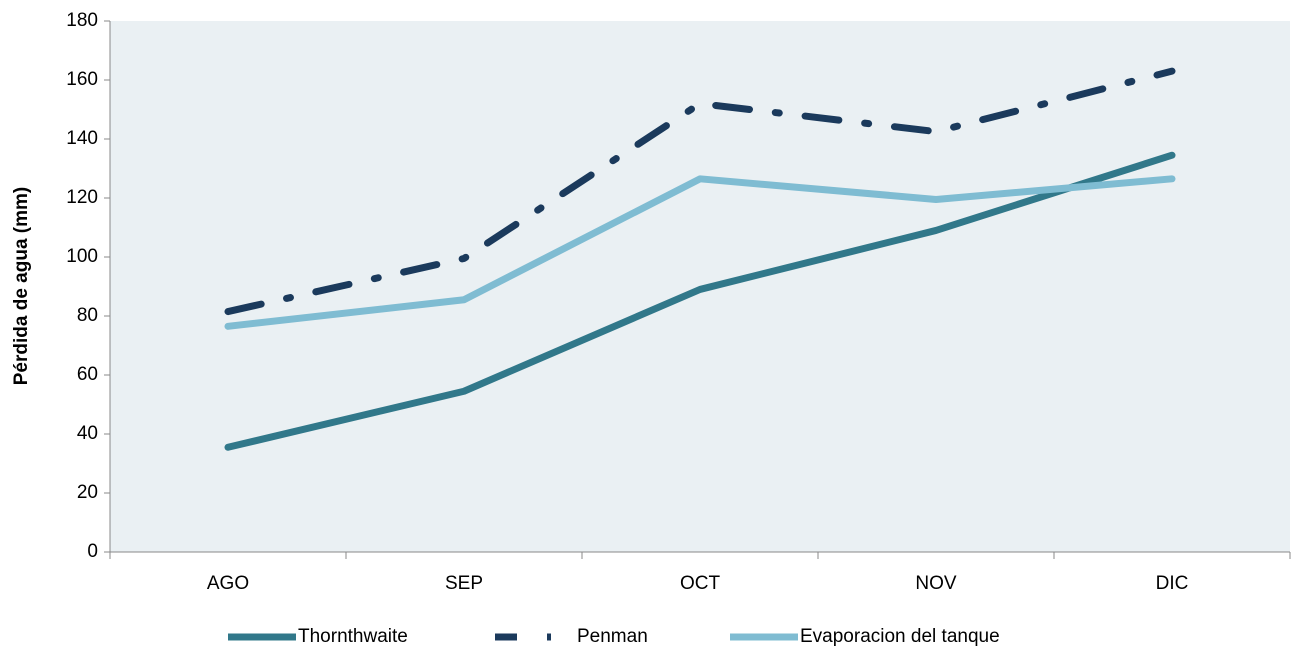 This screenshot has height=655, width=1300. Describe the element at coordinates (228, 583) in the screenshot. I see `x-tick-label: AGO` at that location.